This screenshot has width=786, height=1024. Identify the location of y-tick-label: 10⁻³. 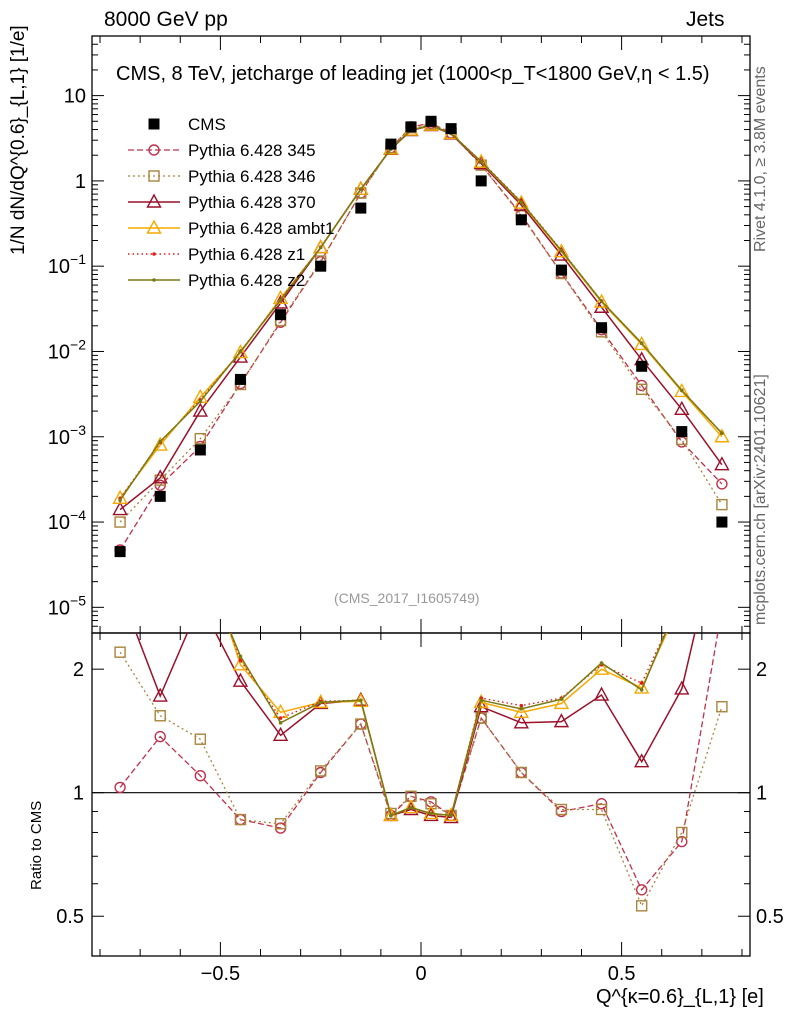
(67, 435).